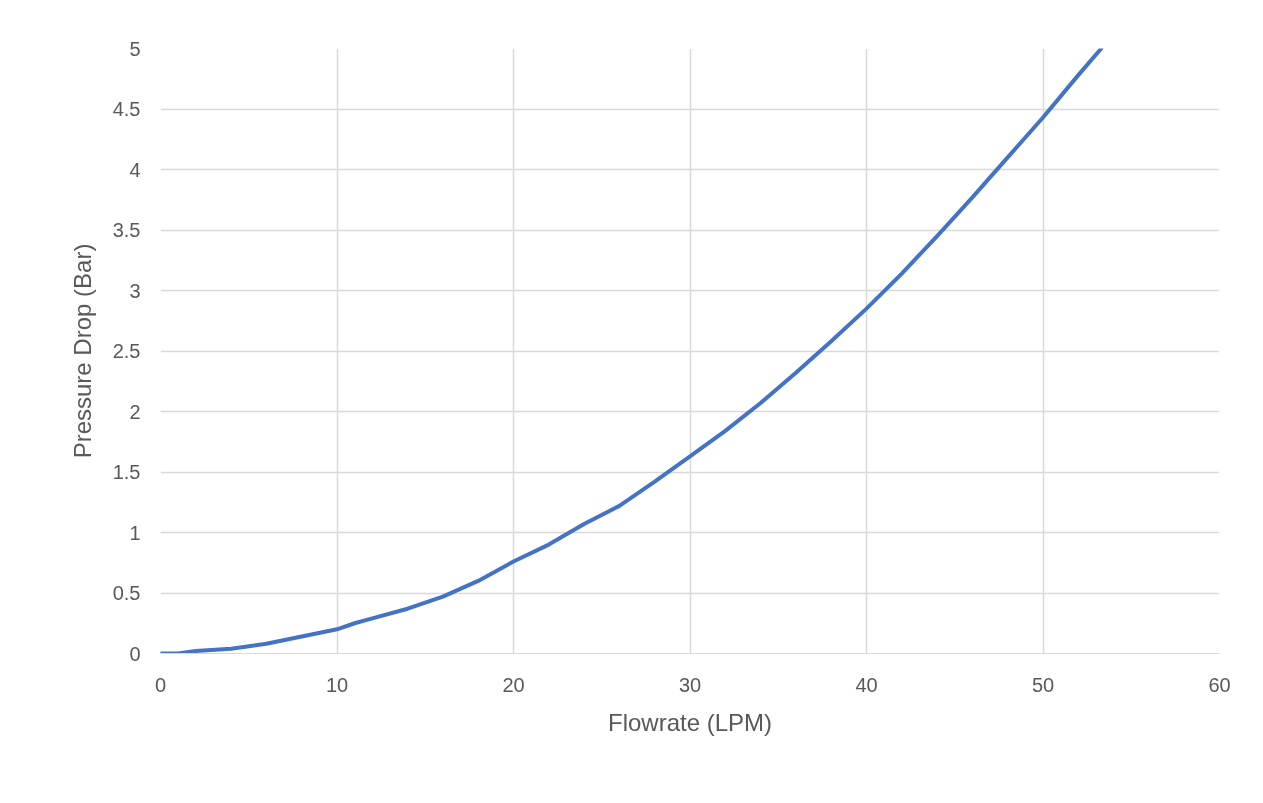 The height and width of the screenshot is (803, 1263). What do you see at coordinates (126, 472) in the screenshot?
I see `y-tick-label: 1.5` at bounding box center [126, 472].